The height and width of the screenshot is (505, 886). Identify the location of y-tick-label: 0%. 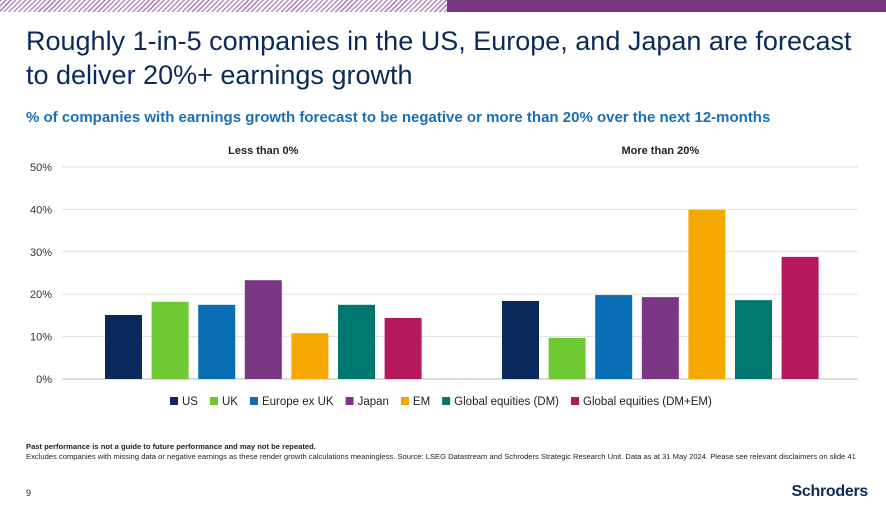
(44, 380).